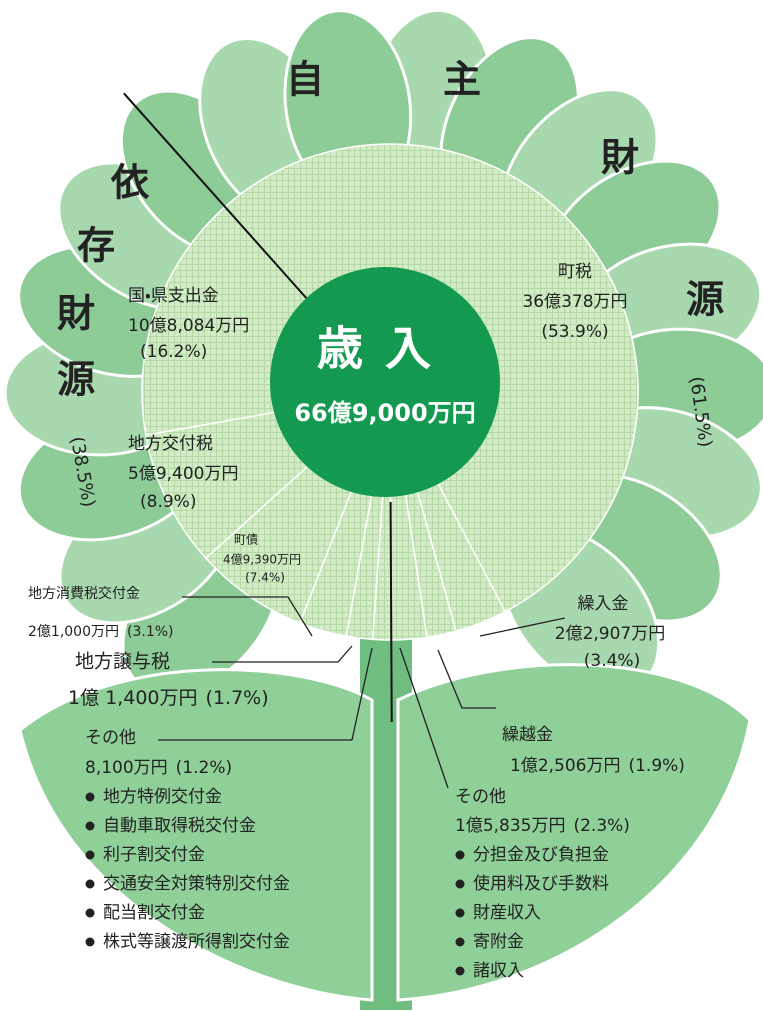 This screenshot has height=1011, width=763. What do you see at coordinates (84, 594) in the screenshot?
I see `category-label: 地方消費税交付金` at bounding box center [84, 594].